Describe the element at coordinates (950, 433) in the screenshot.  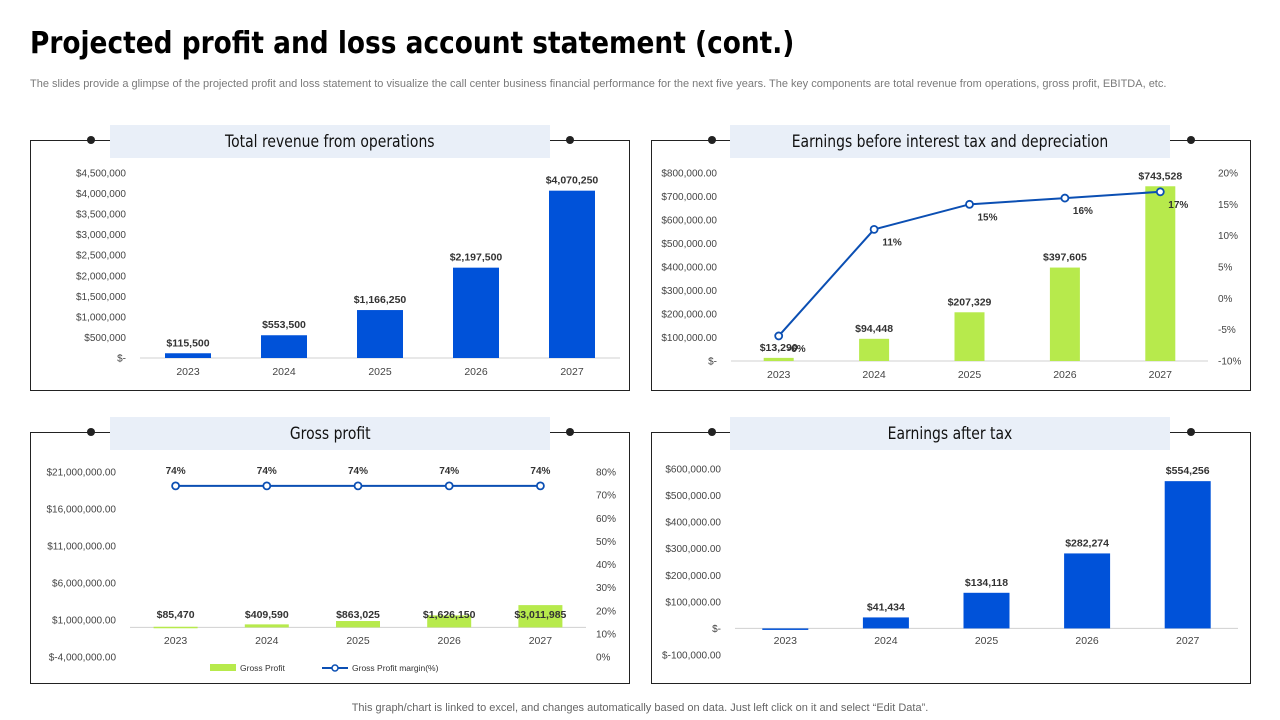
I see `eat-chart-title: Earnings after tax` at that location.